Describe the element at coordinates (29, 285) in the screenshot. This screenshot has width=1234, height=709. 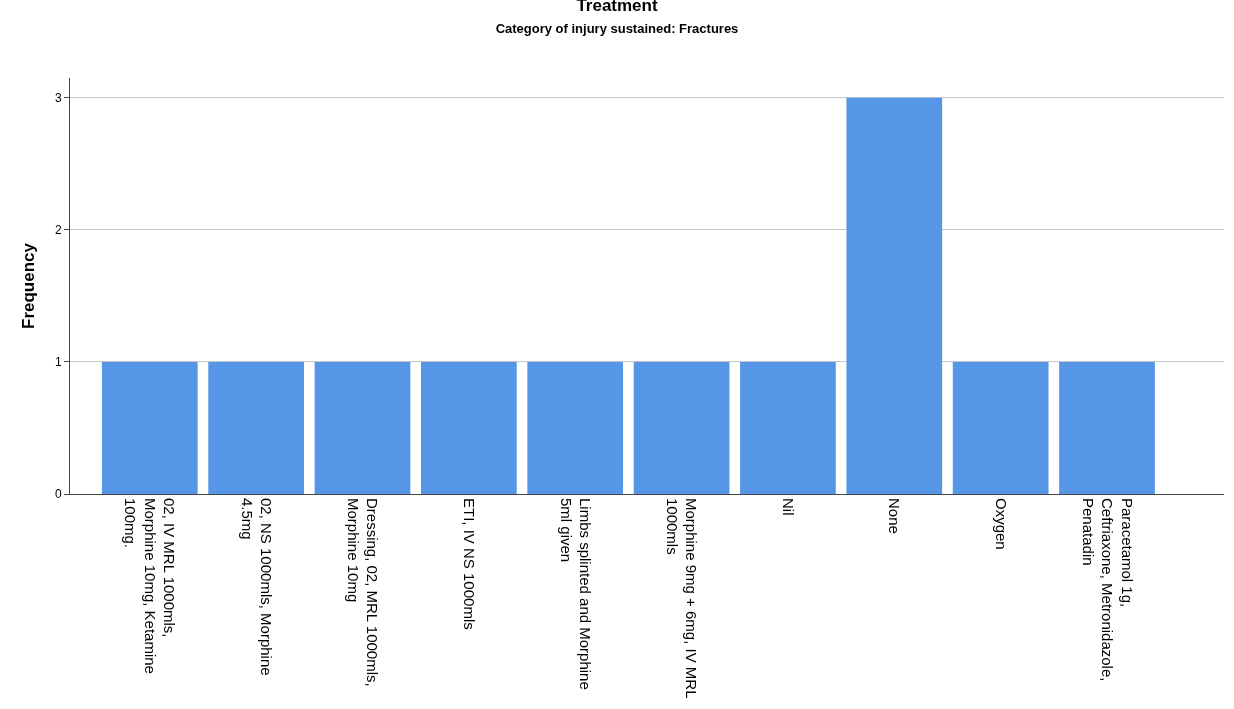
I see `y-axis-title: Frequency` at that location.